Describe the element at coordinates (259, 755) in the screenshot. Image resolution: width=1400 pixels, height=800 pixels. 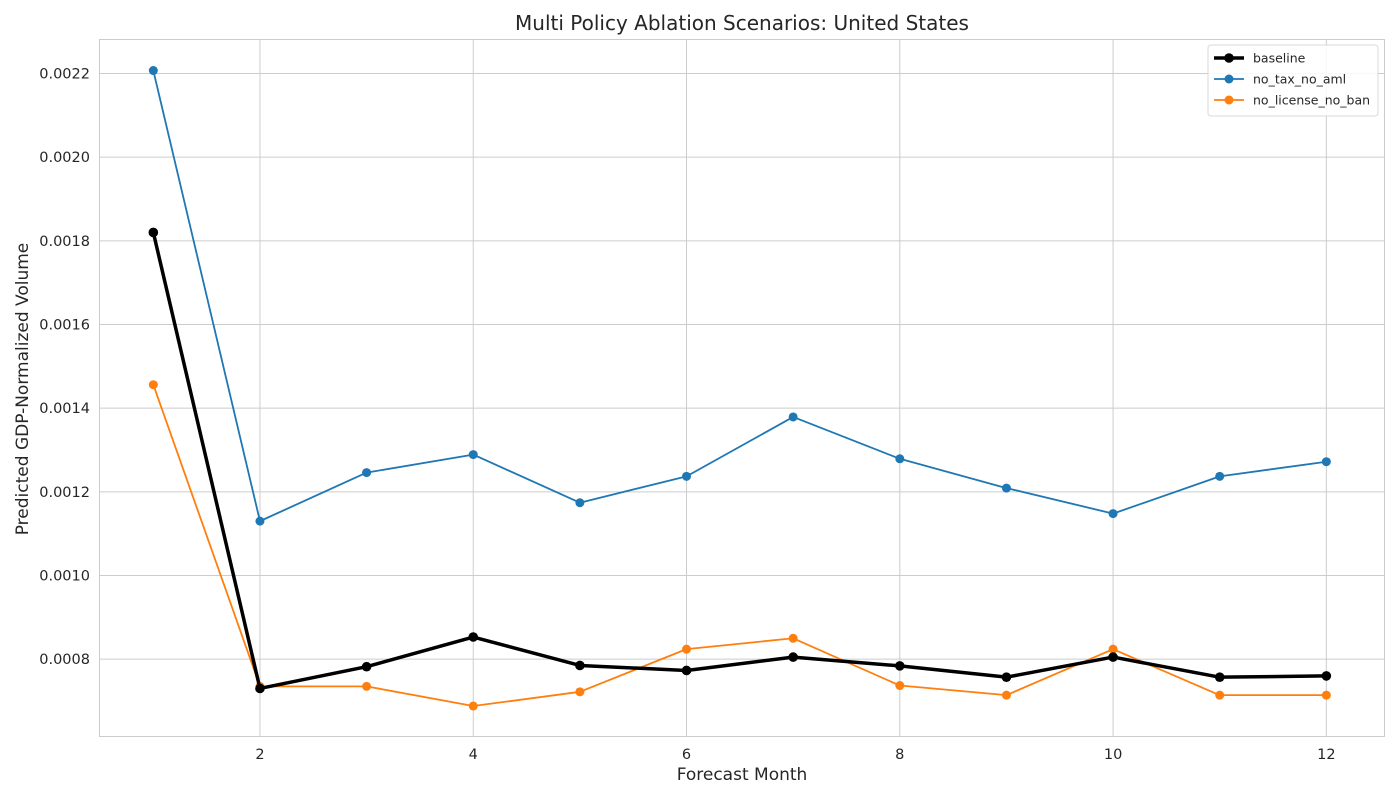
I see `x-tick-label: 2` at that location.